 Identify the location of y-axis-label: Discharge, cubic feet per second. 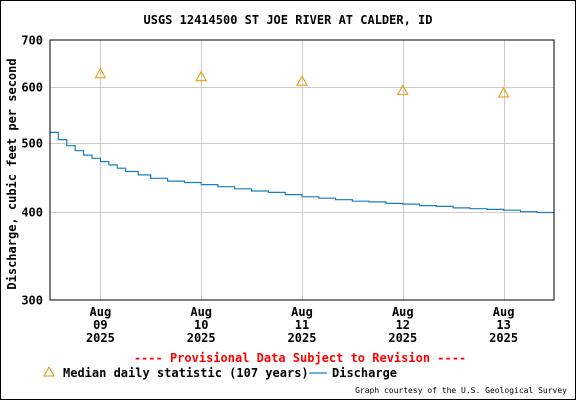
(12, 173).